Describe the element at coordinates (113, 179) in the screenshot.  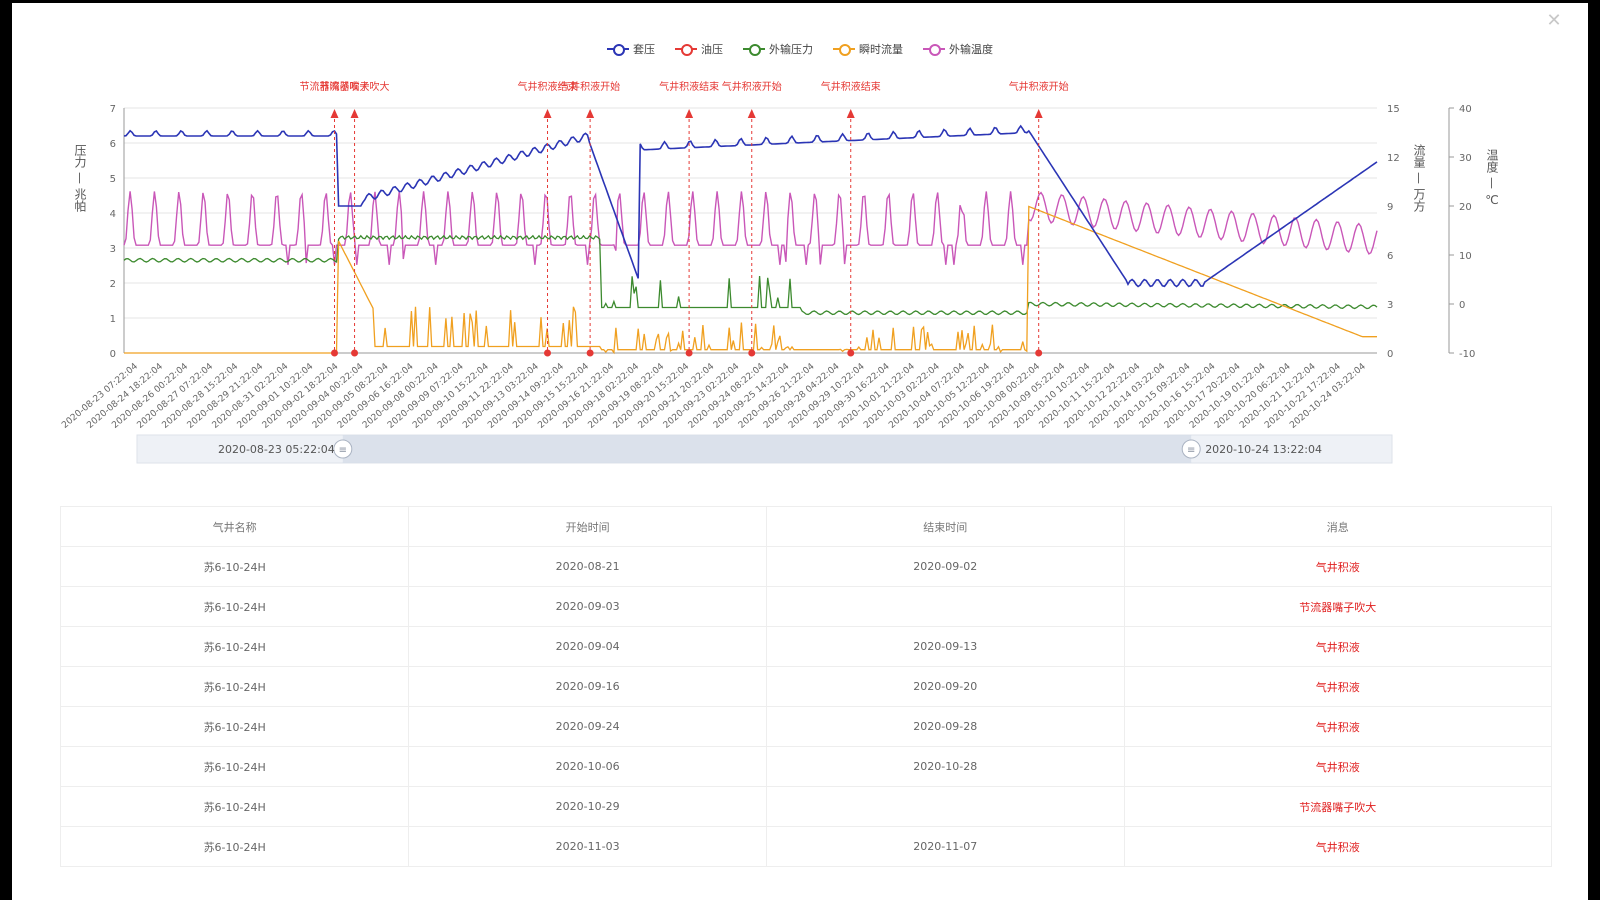
I see `y-left-tick-label: 5` at that location.